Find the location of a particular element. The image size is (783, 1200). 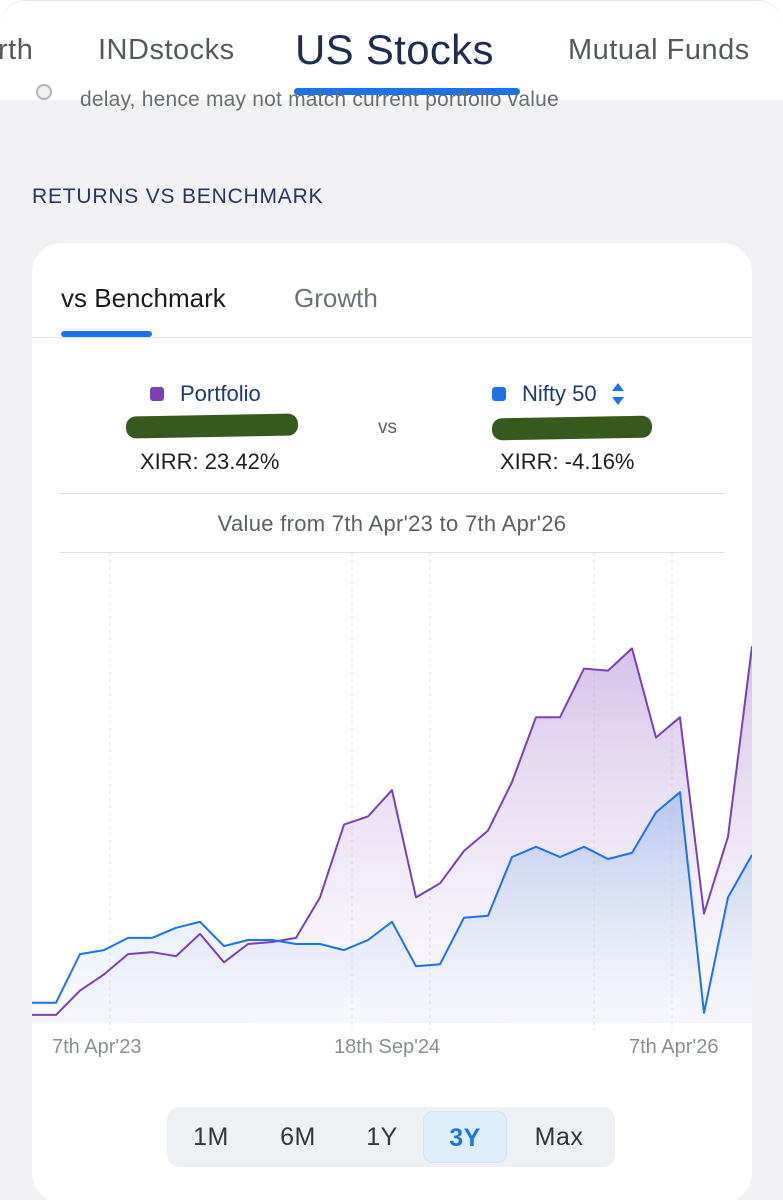

range-1y-button: 1Y is located at coordinates (382, 1137).